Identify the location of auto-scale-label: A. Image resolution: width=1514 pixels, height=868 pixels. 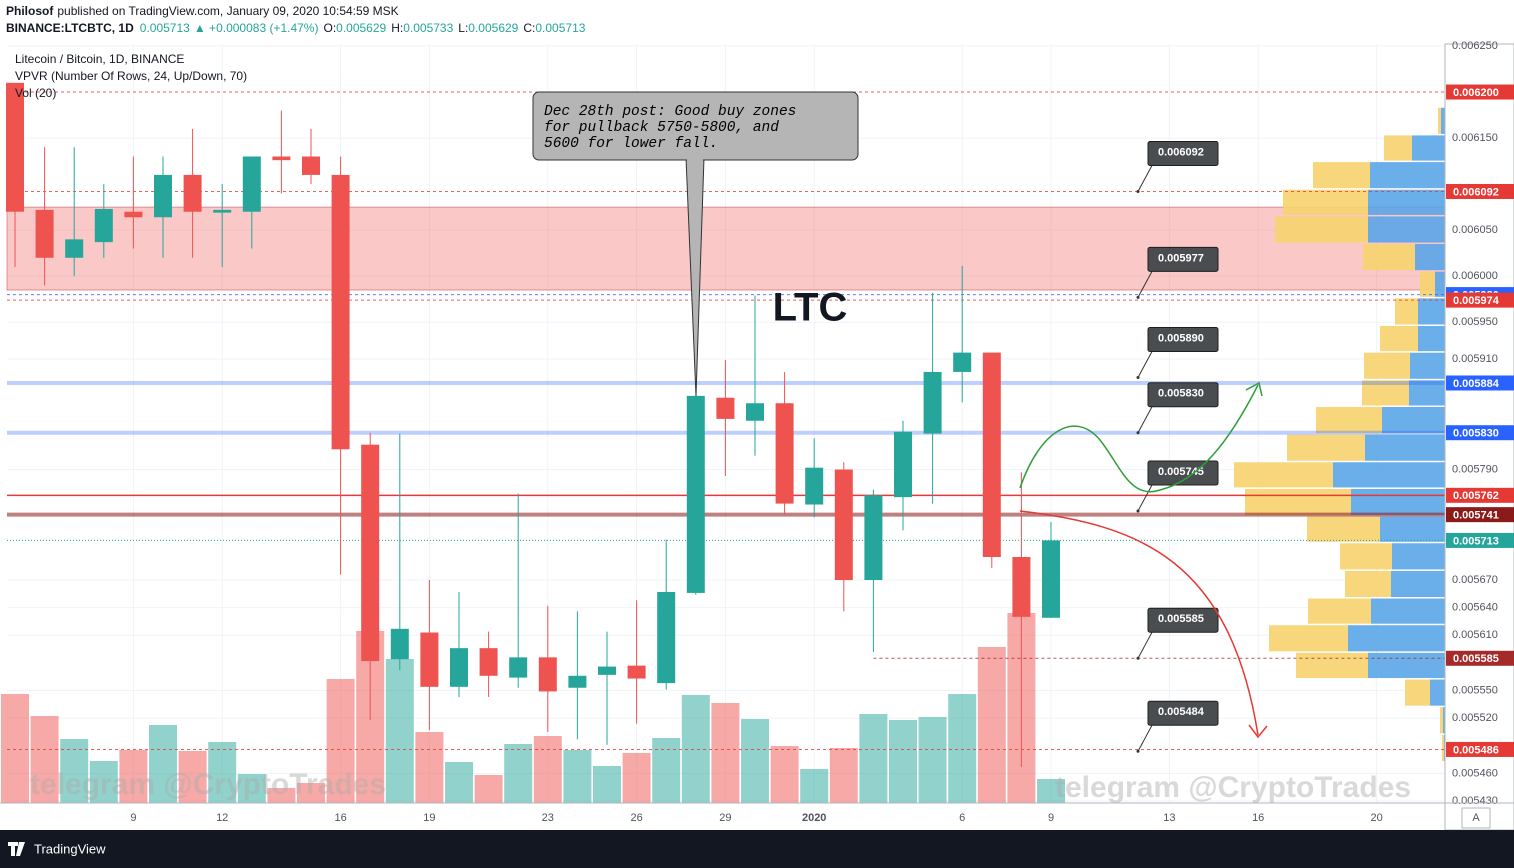
(1476, 818).